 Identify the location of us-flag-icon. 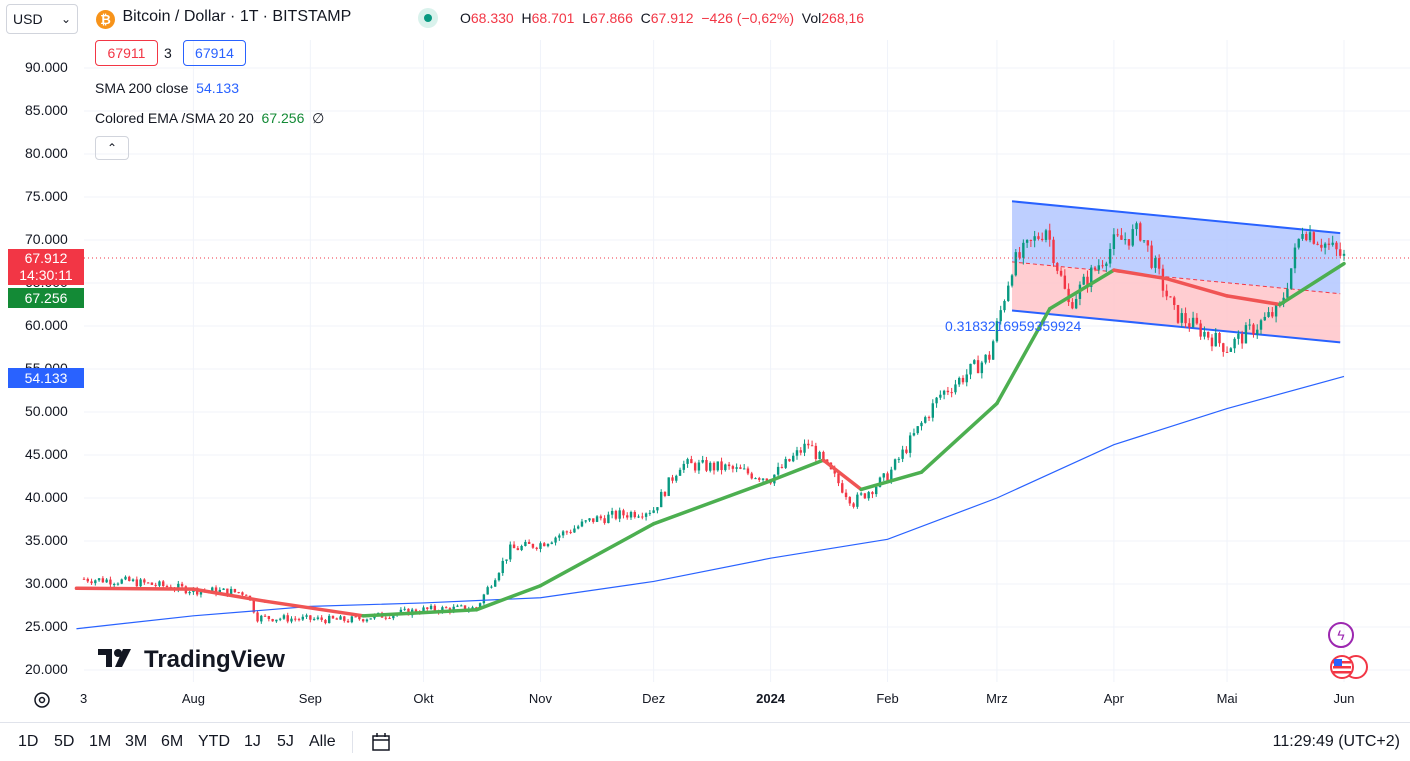
(1348, 667).